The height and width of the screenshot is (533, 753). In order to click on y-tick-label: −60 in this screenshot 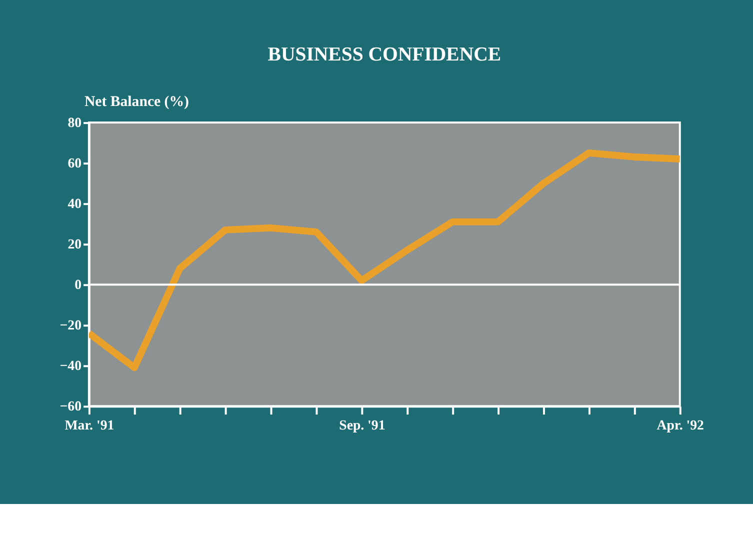, I will do `click(71, 406)`.